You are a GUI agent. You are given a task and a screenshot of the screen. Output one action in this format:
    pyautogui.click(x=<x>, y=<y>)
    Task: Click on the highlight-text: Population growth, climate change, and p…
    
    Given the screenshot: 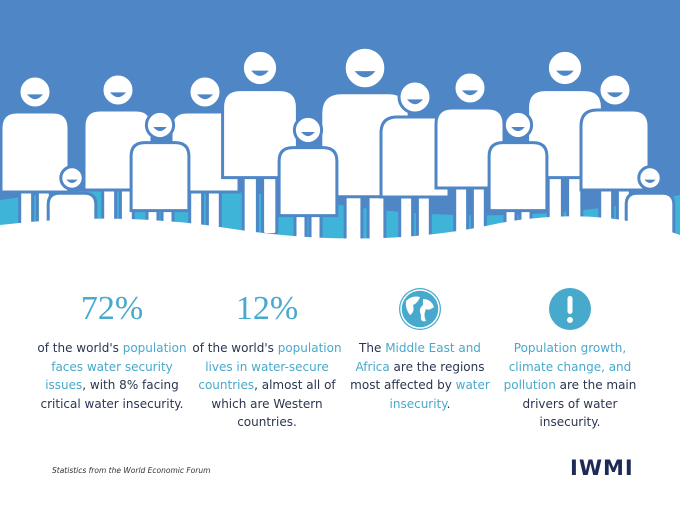 What is the action you would take?
    pyautogui.click(x=567, y=366)
    